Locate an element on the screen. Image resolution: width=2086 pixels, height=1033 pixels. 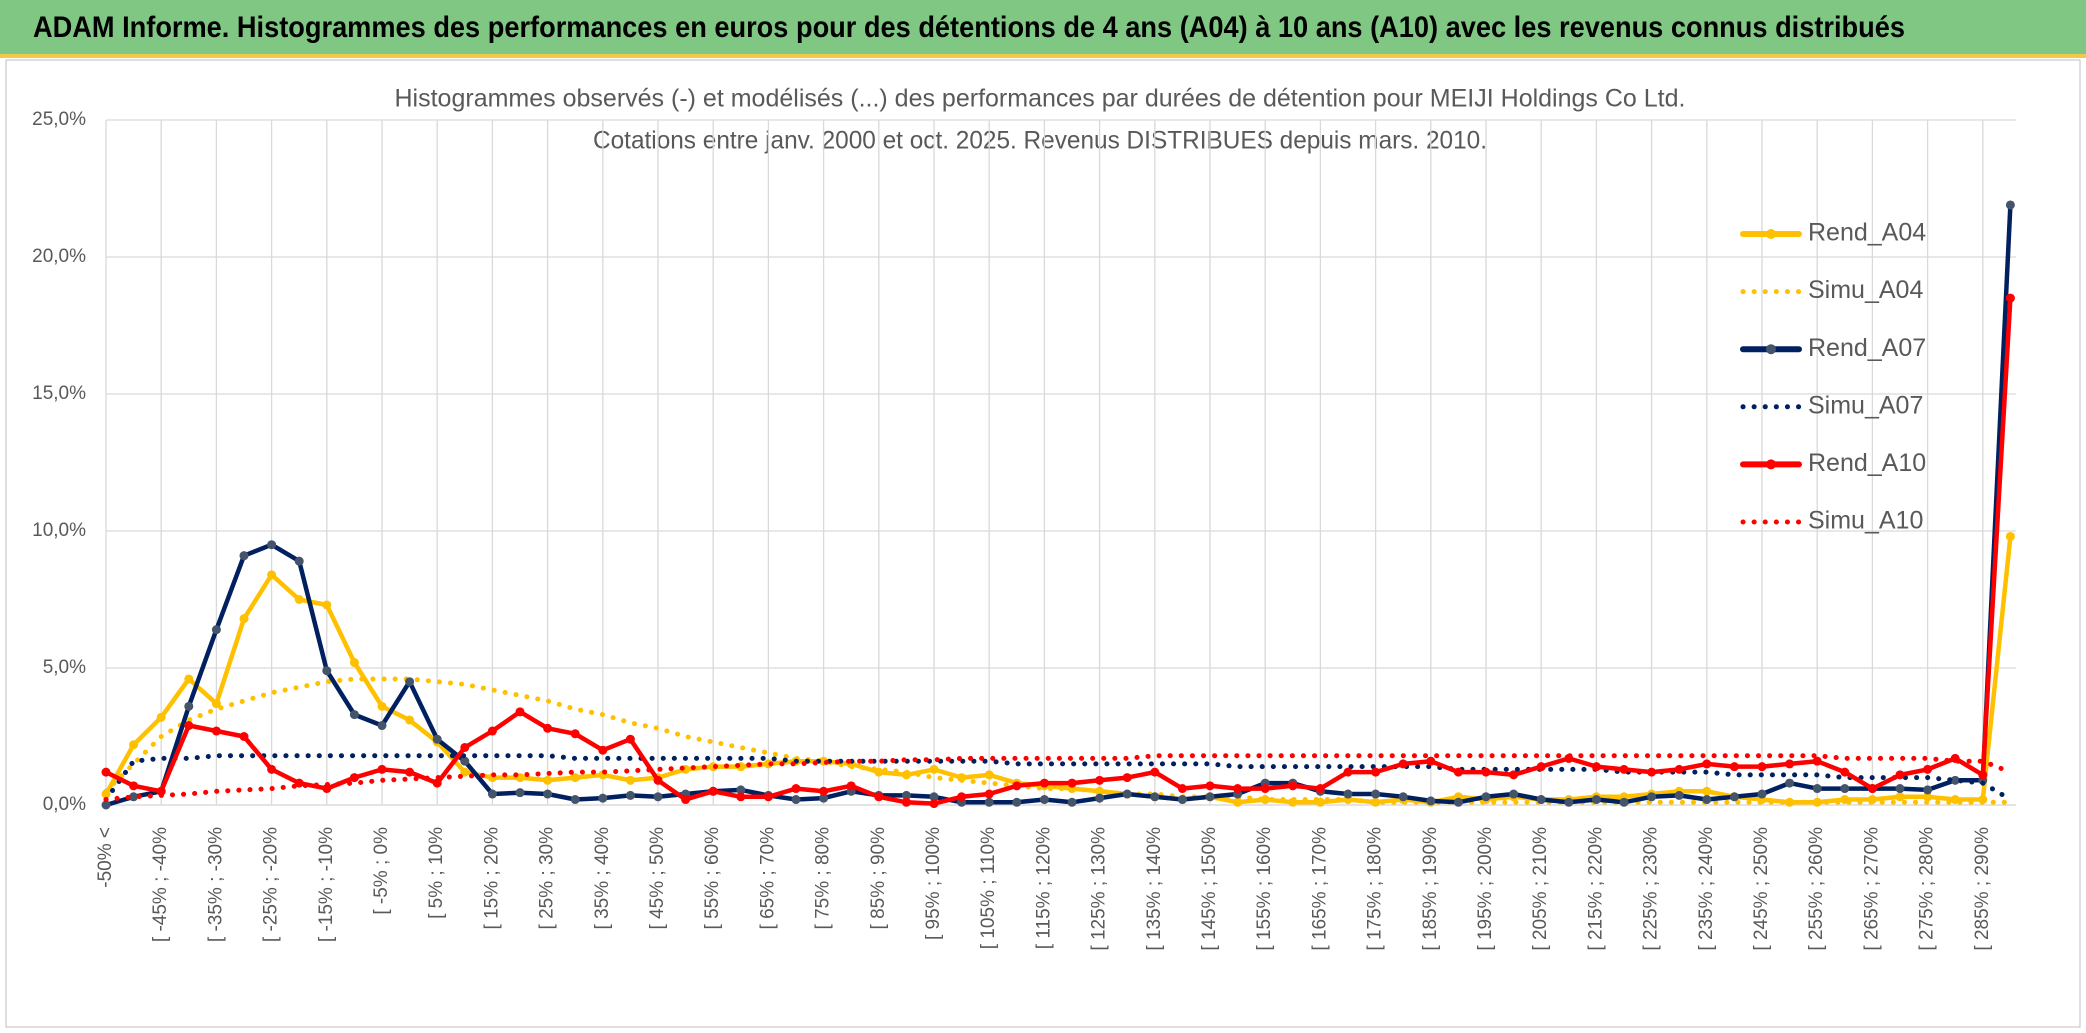
y-tick-label: 5,0% is located at coordinates (64, 667).